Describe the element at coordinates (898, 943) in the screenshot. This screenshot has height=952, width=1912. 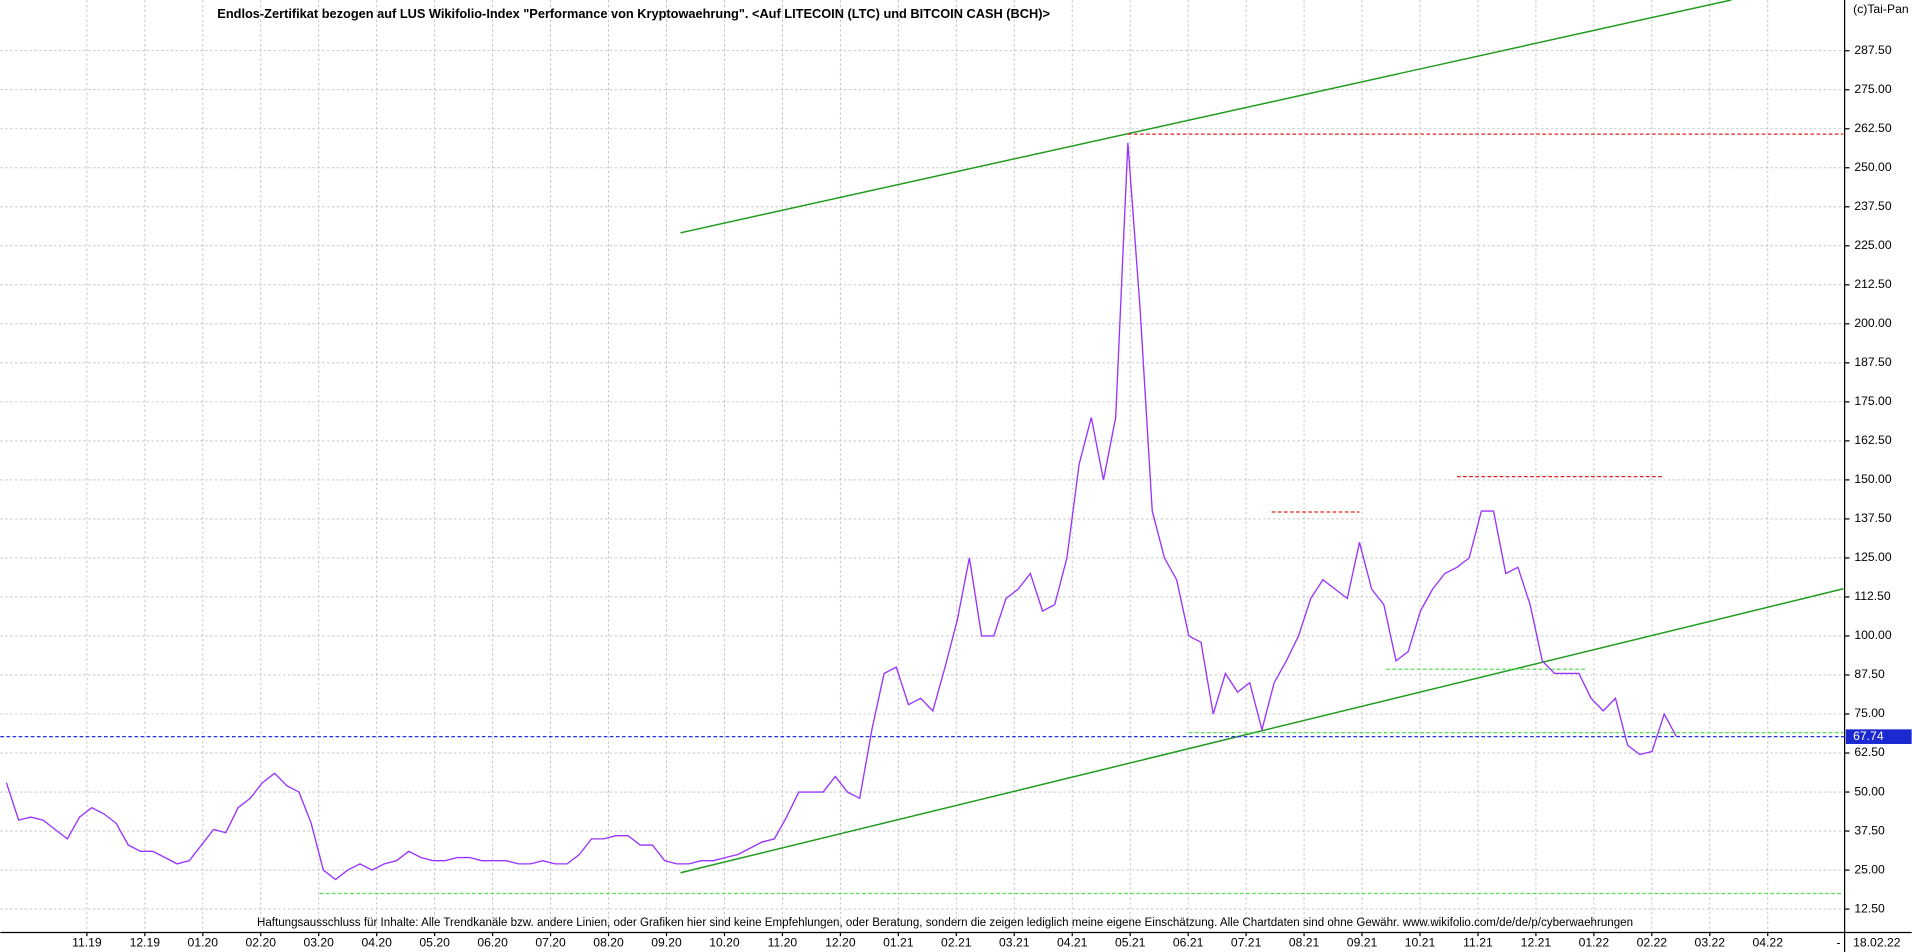
I see `x-tick-label: 01.21` at that location.